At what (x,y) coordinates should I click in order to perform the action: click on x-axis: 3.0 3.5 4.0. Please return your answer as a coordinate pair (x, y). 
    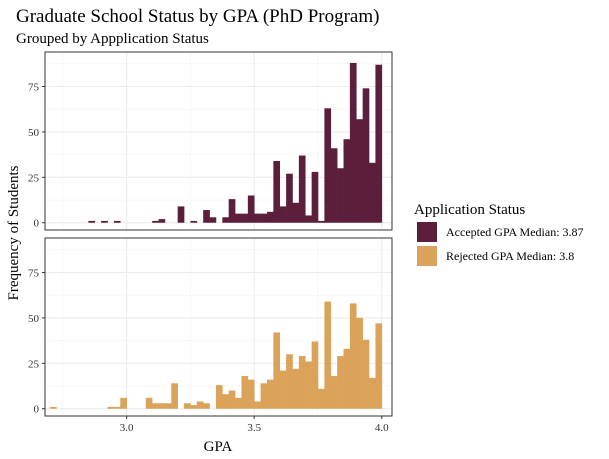
    Looking at the image, I should click on (254, 425).